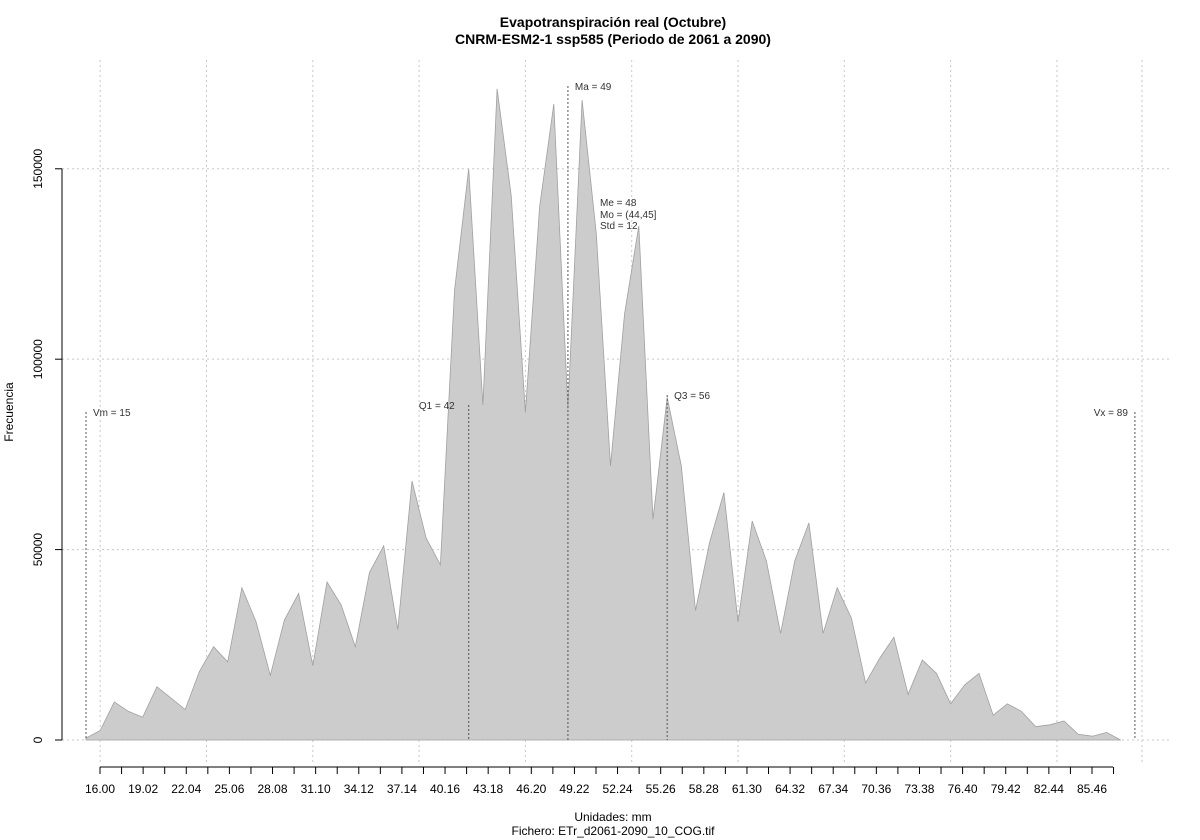 This screenshot has width=1200, height=840. Describe the element at coordinates (704, 789) in the screenshot. I see `x-tick-label: 58.28` at that location.